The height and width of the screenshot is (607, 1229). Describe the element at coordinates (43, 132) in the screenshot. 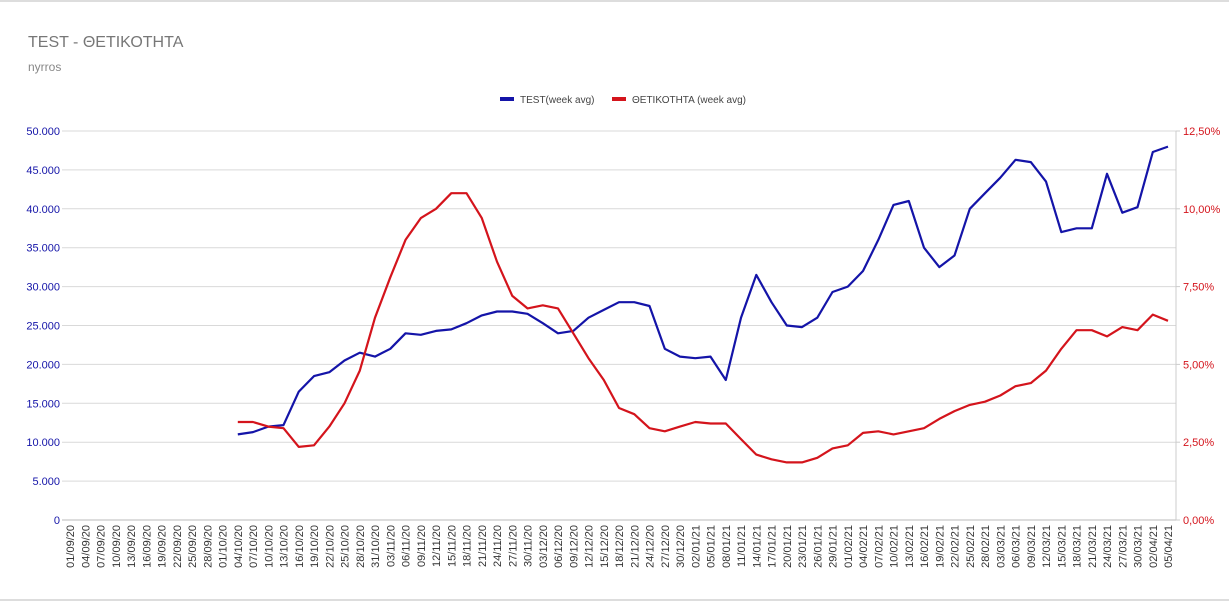

I see `y-tick-label: 50.000` at that location.